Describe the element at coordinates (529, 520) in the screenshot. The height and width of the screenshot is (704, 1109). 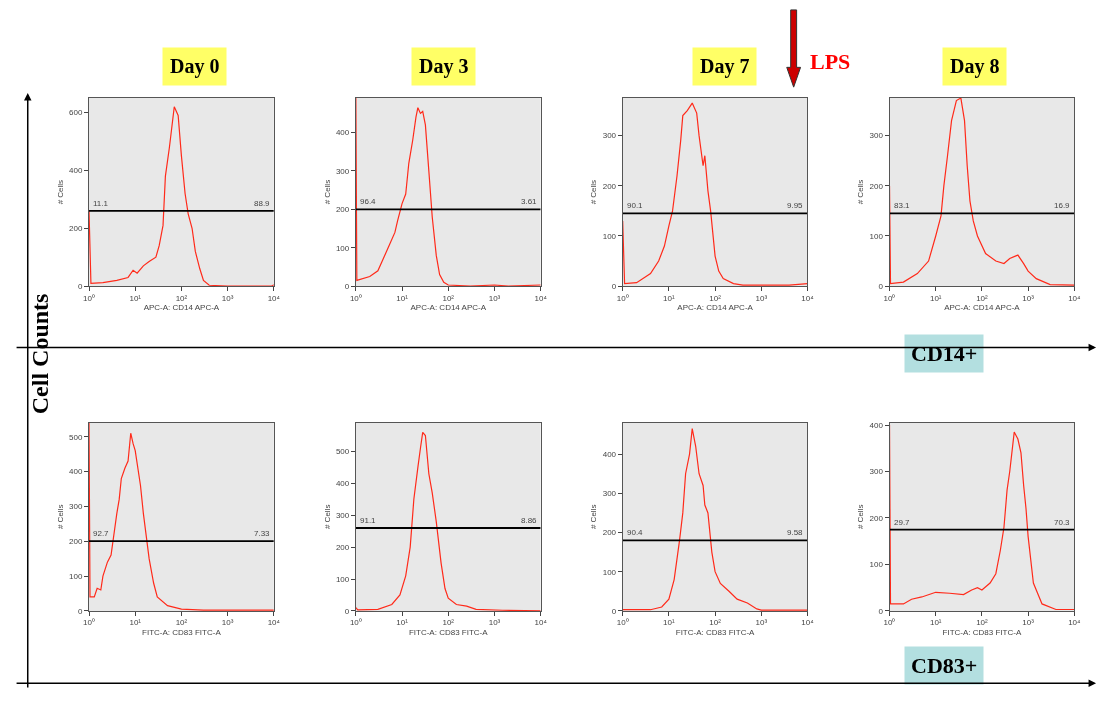
I see `annotation: 8.86` at that location.